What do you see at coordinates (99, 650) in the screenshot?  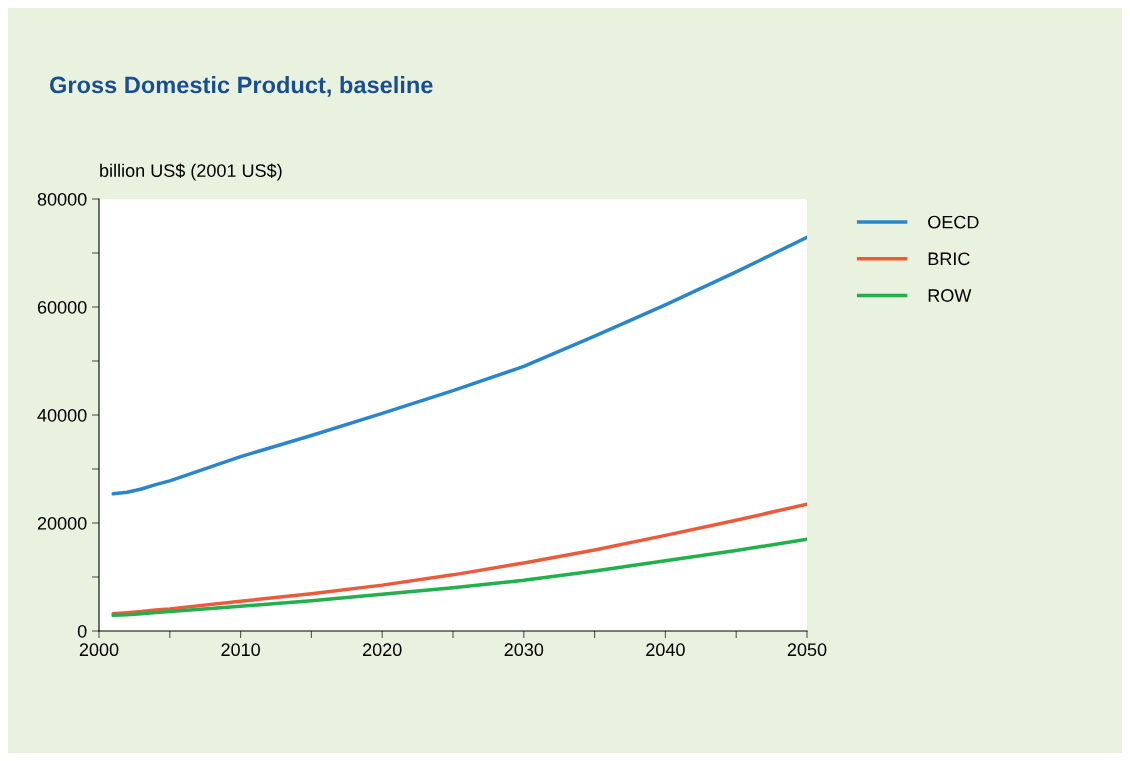 I see `x-tick-label: 2000` at bounding box center [99, 650].